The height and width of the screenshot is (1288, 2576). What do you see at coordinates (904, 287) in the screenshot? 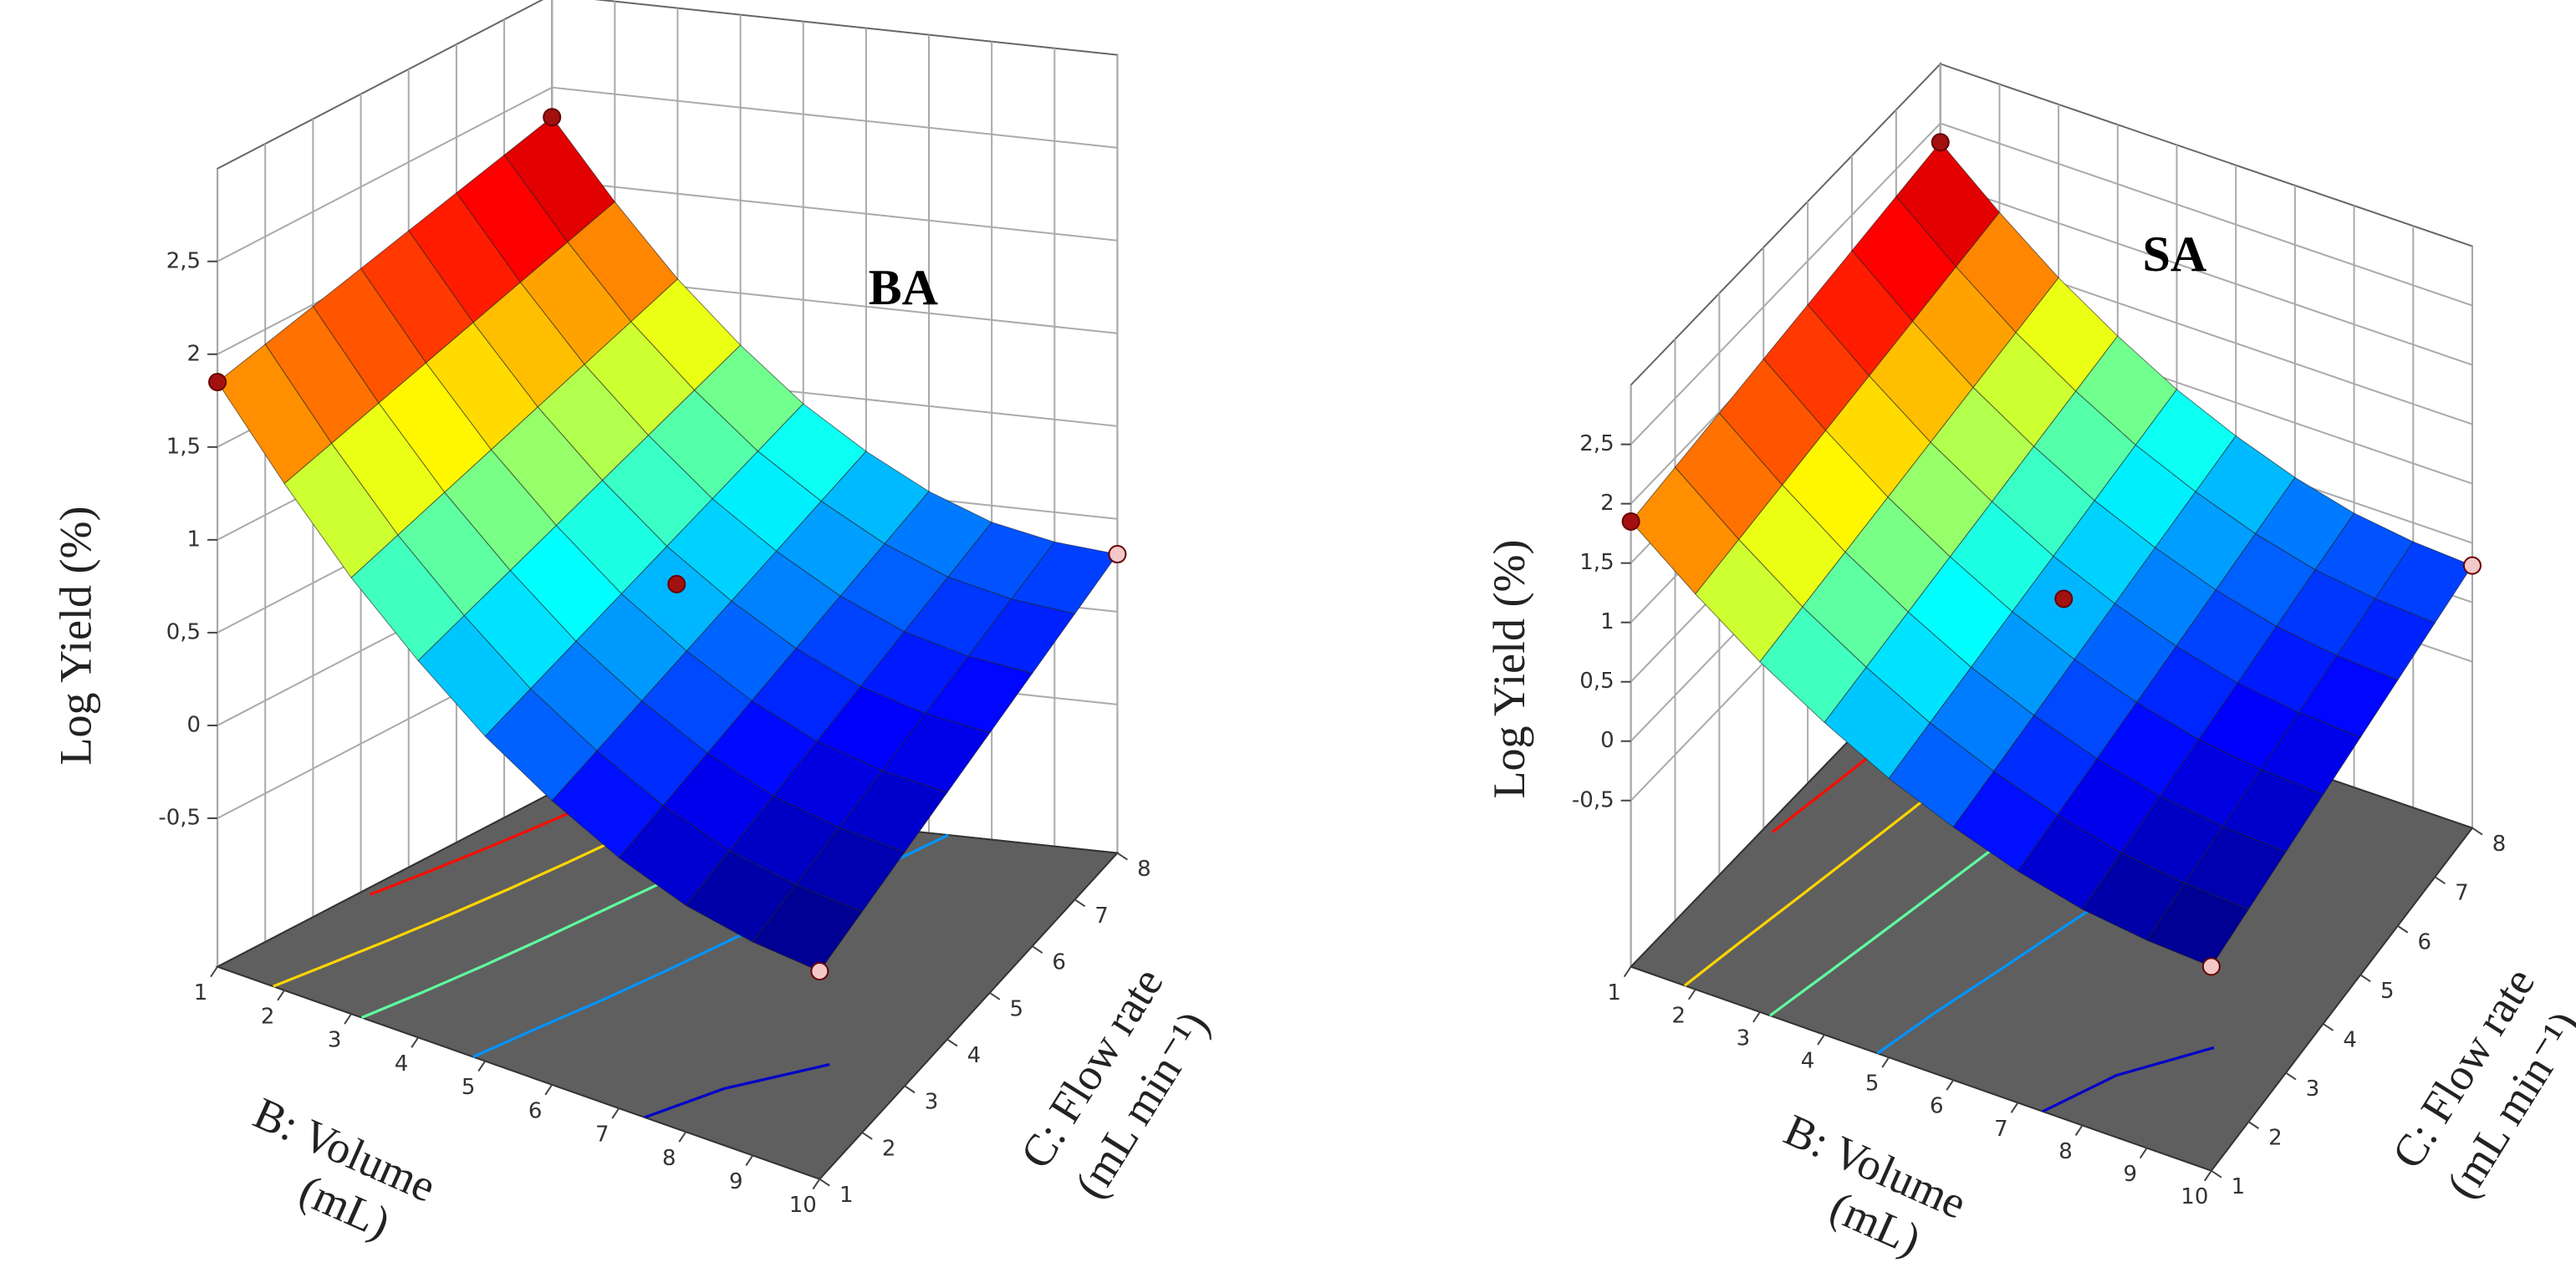
I see `panel-title: BA` at bounding box center [904, 287].